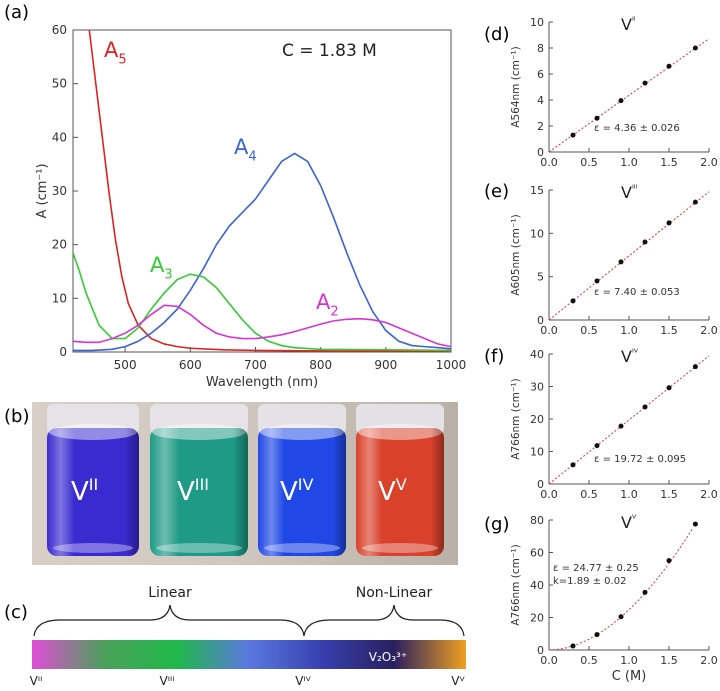  I want to click on vials-photo: VII VIII VIV VV, so click(245, 483).